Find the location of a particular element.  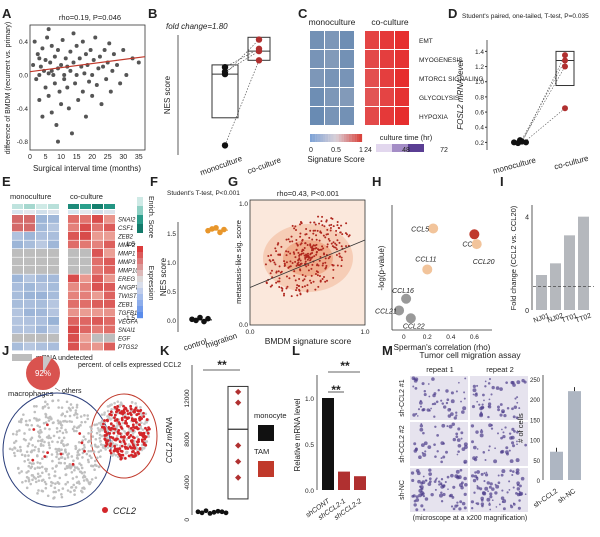

k-point-monocyte is located at coordinates (214, 512).